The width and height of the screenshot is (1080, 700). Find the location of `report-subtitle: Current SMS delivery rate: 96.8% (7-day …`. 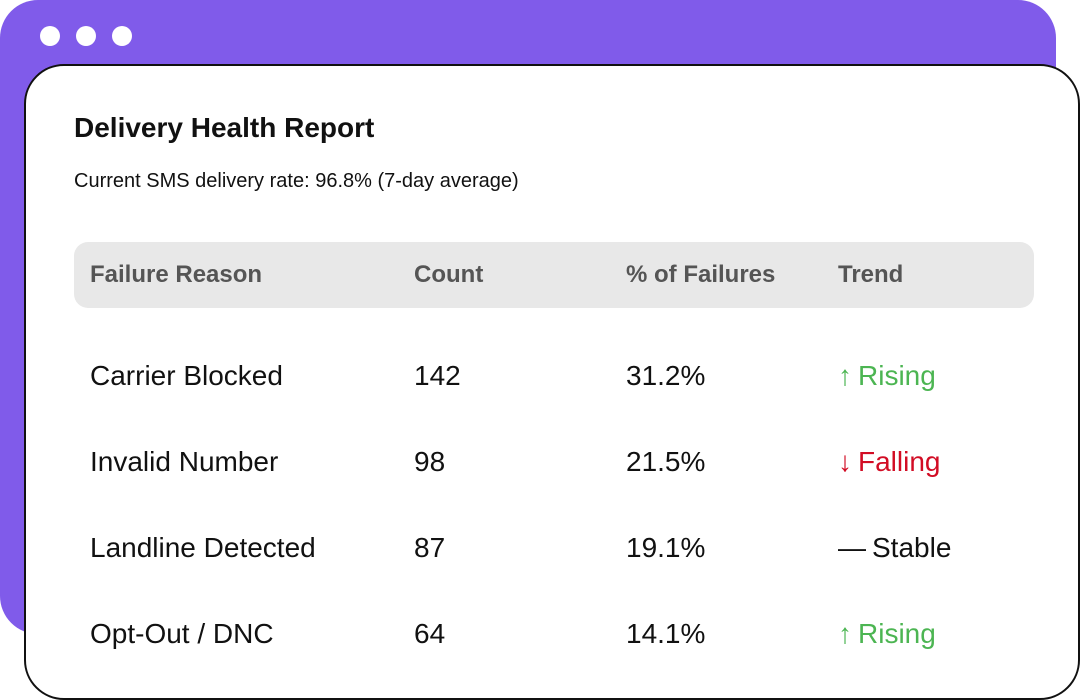

report-subtitle: Current SMS delivery rate: 96.8% (7-day … is located at coordinates (296, 181).